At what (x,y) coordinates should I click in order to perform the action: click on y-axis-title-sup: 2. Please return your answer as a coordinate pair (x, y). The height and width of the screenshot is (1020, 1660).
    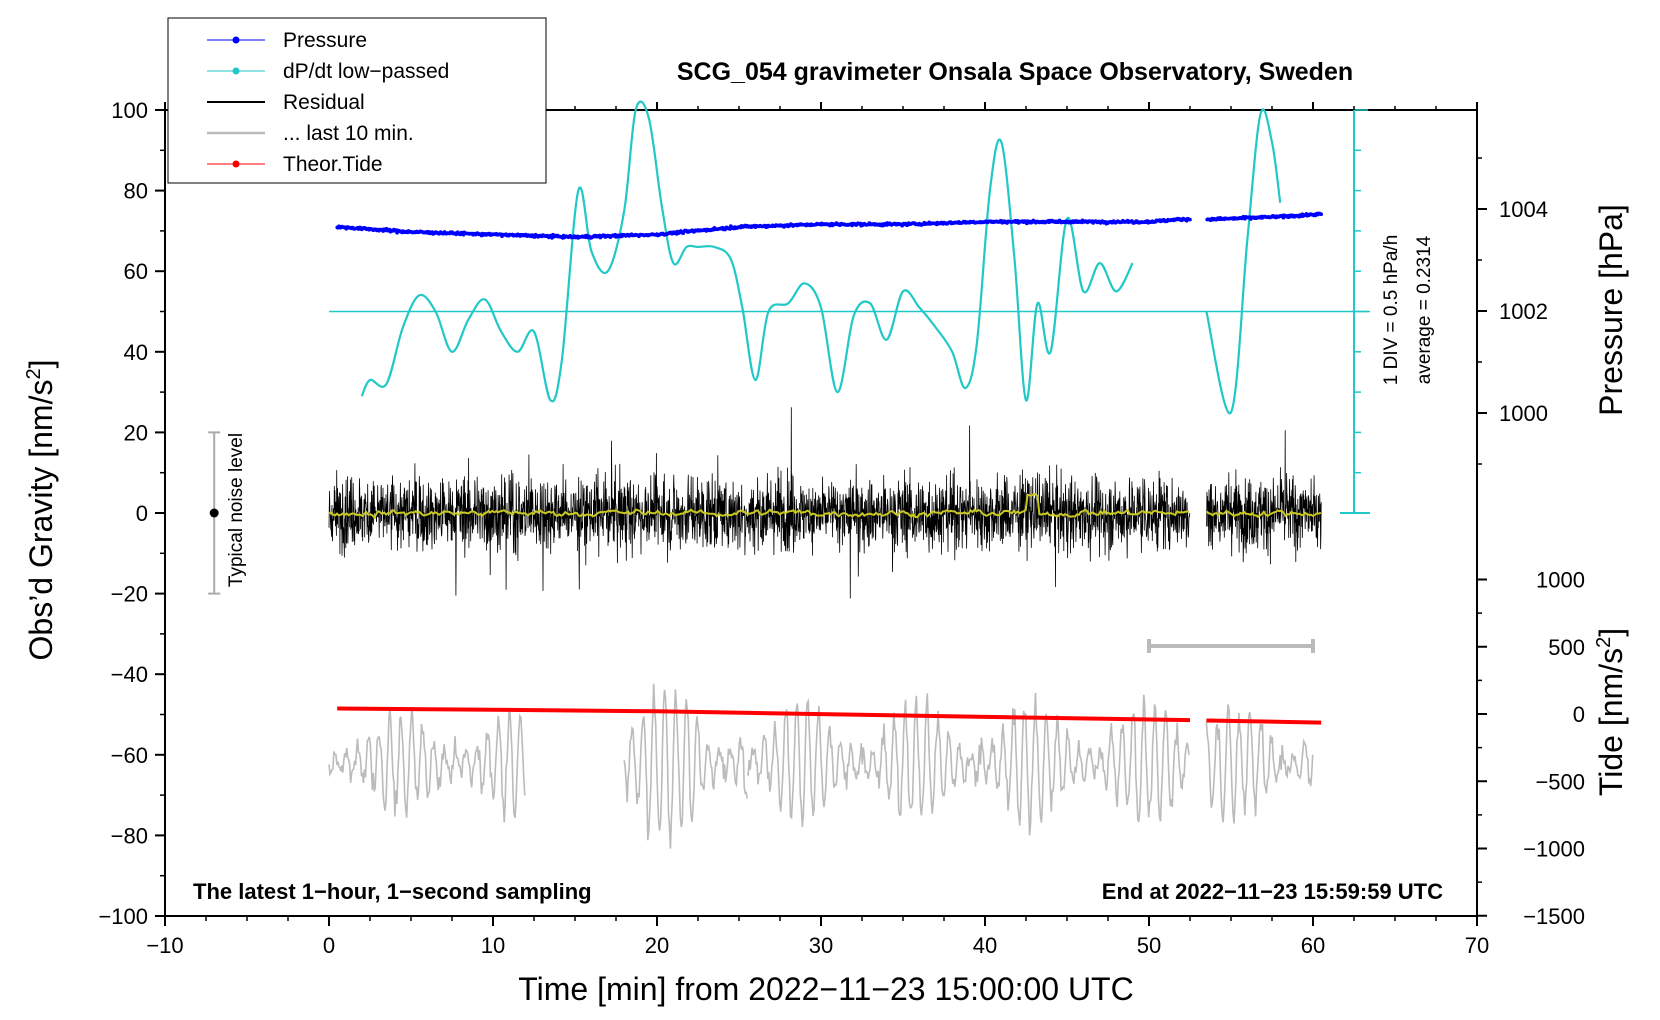
    Looking at the image, I should click on (34, 373).